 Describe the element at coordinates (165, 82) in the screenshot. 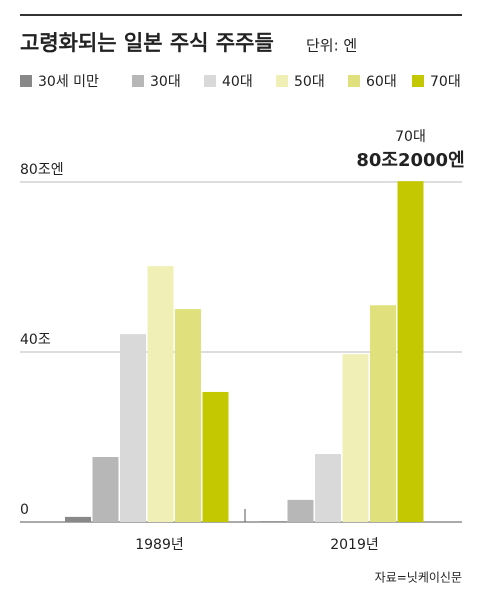

I see `legend-label: 30대` at that location.